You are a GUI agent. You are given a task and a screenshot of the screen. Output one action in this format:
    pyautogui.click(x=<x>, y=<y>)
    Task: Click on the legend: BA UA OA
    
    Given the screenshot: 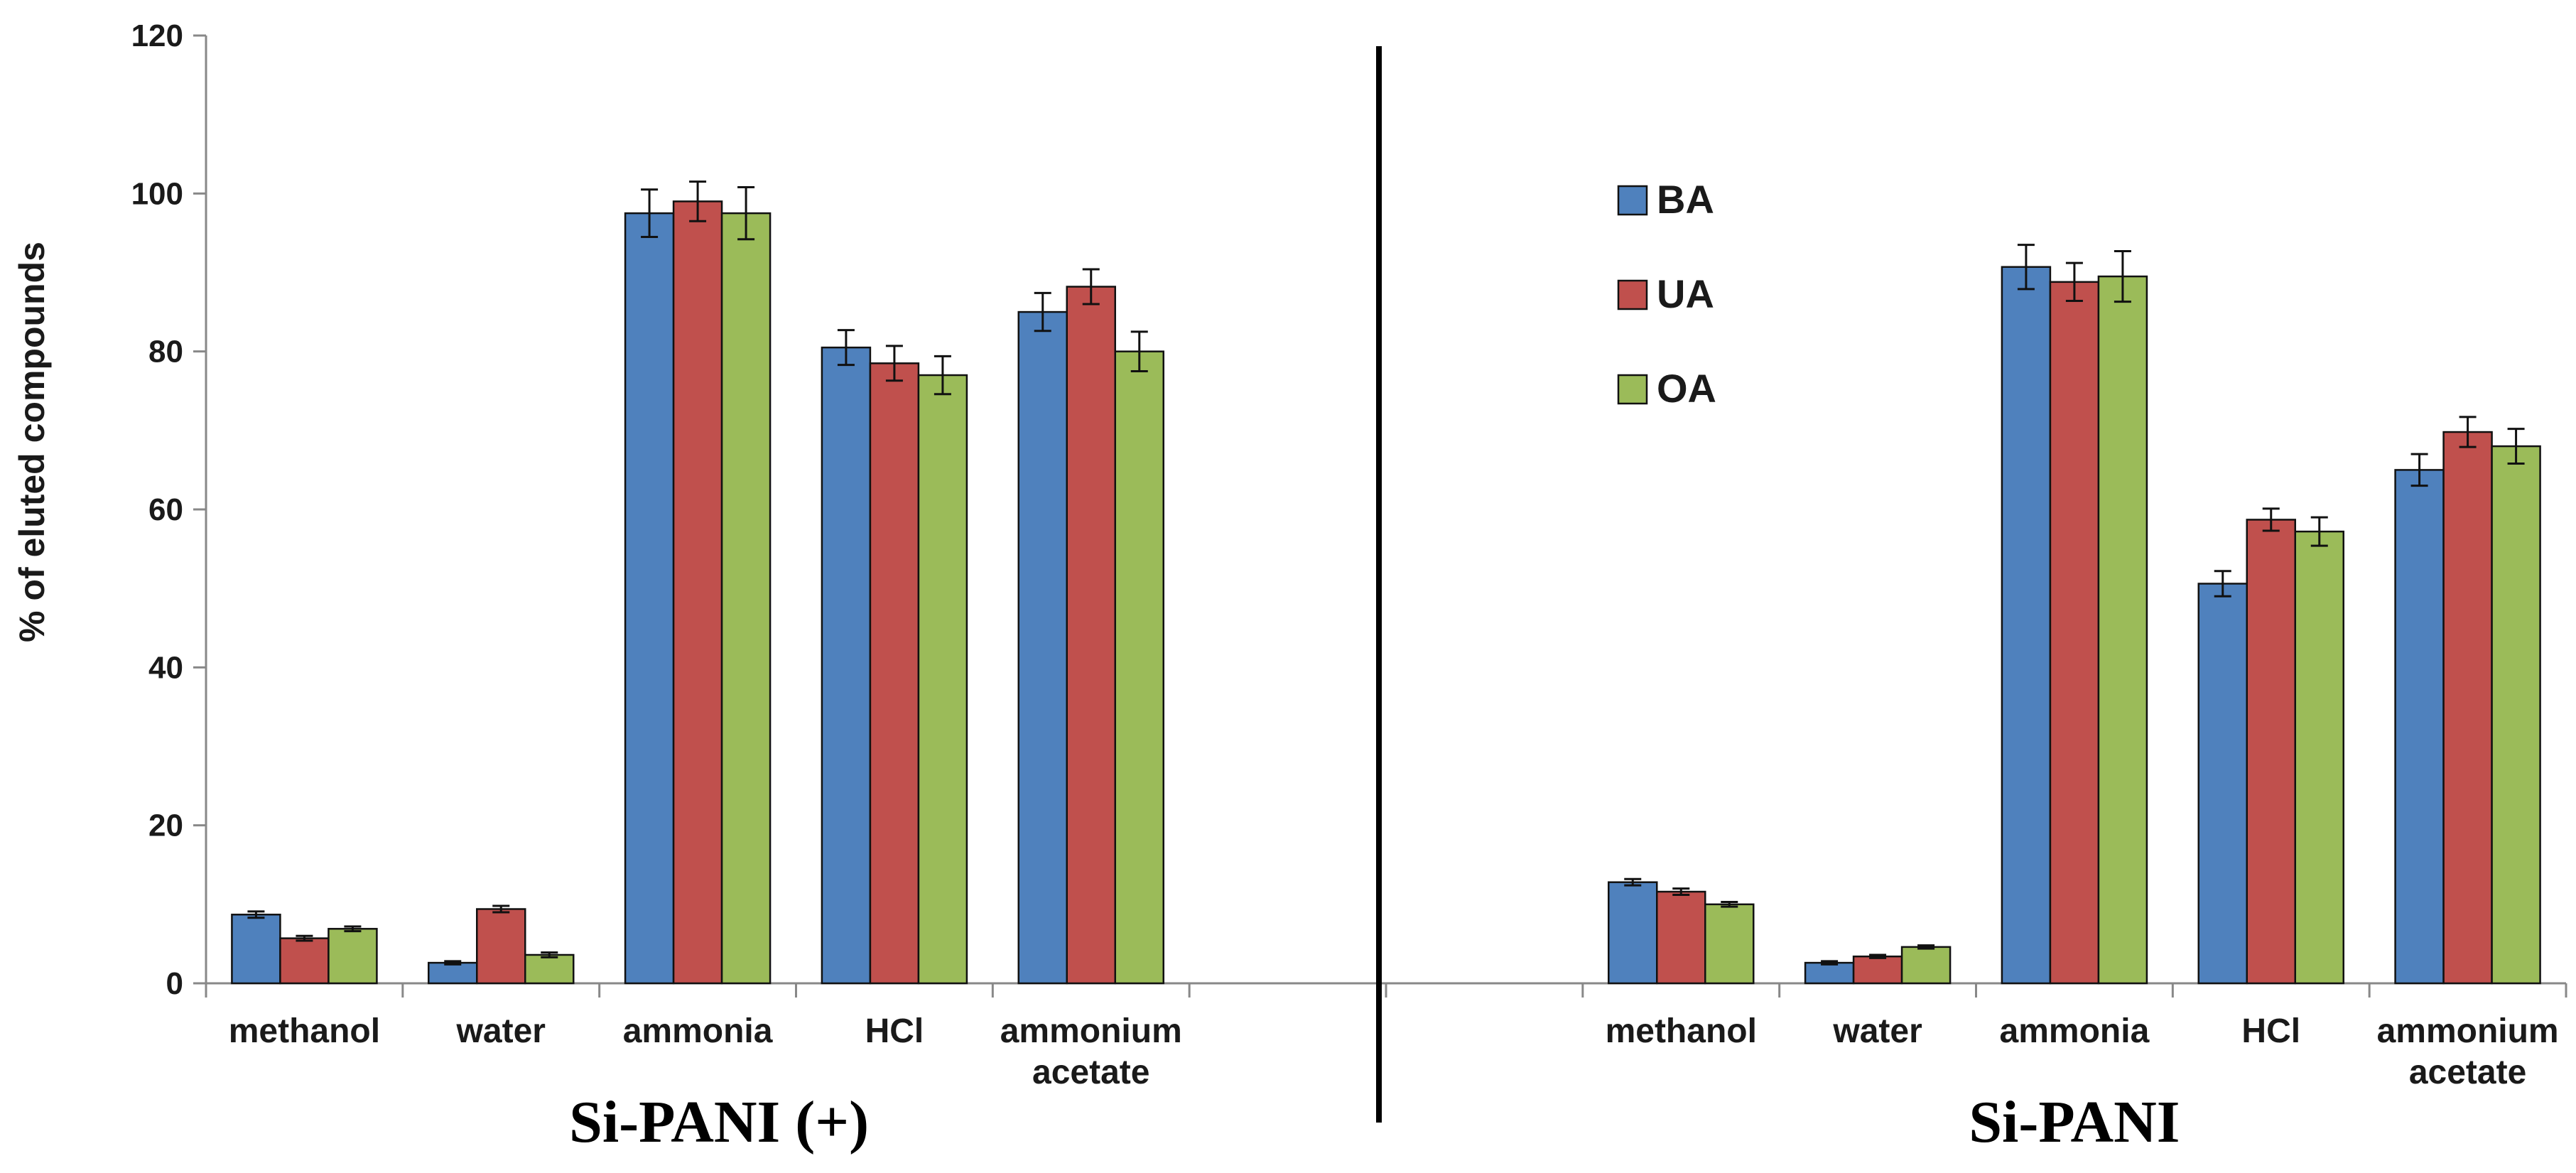 What is the action you would take?
    pyautogui.click(x=1666, y=294)
    